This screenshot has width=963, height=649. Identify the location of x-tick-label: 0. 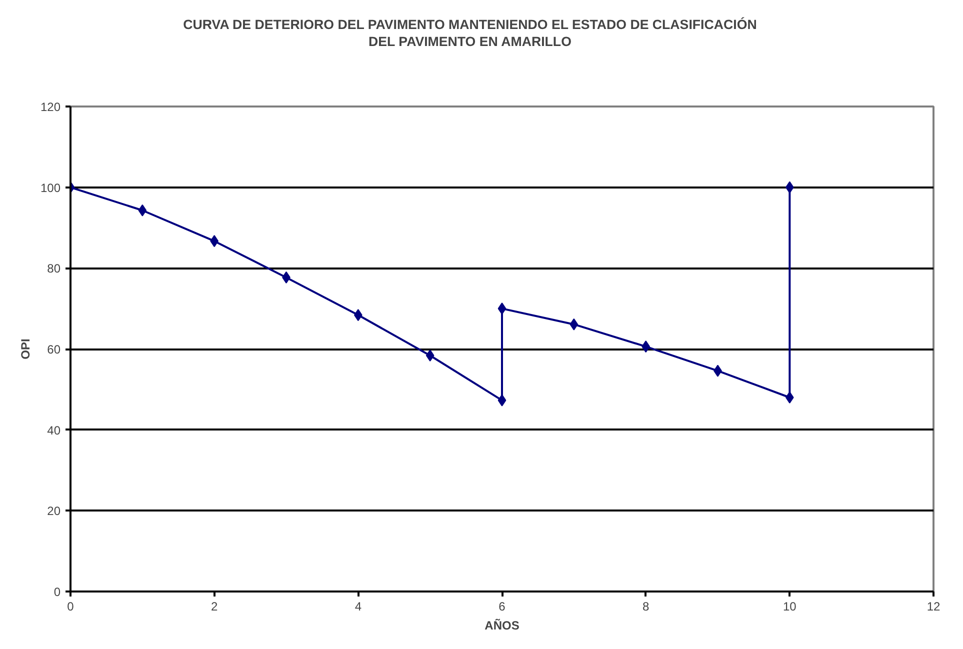
(70, 607).